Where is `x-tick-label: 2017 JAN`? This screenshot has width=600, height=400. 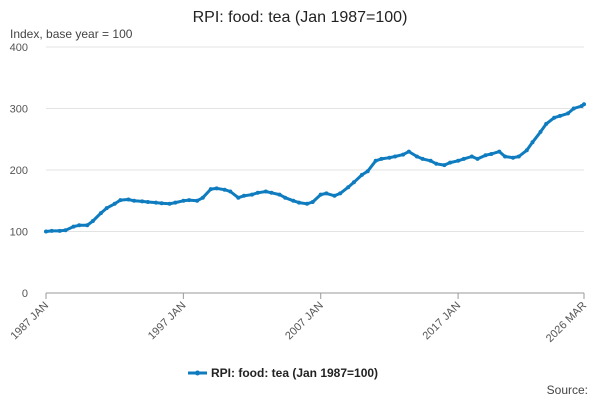
x-tick-label: 2017 JAN is located at coordinates (442, 321).